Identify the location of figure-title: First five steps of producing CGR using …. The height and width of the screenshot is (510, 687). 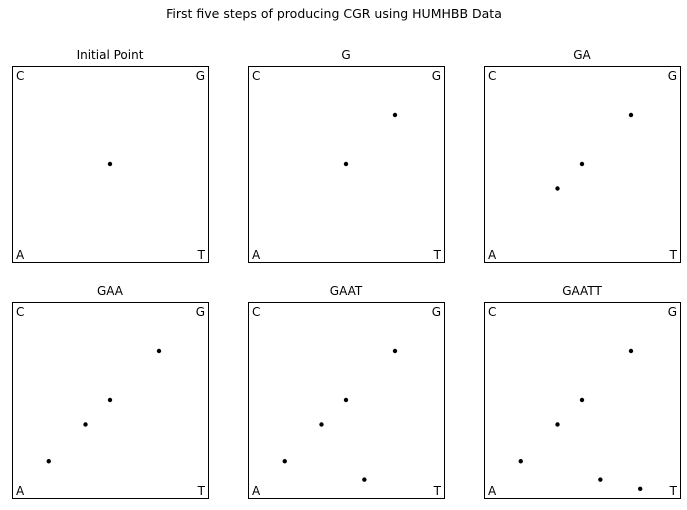
(334, 13).